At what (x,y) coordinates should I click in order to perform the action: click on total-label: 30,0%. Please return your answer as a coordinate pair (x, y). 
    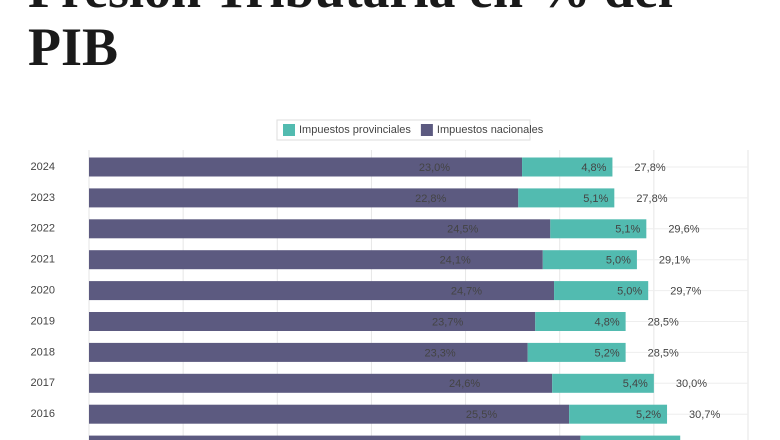
    Looking at the image, I should click on (691, 384).